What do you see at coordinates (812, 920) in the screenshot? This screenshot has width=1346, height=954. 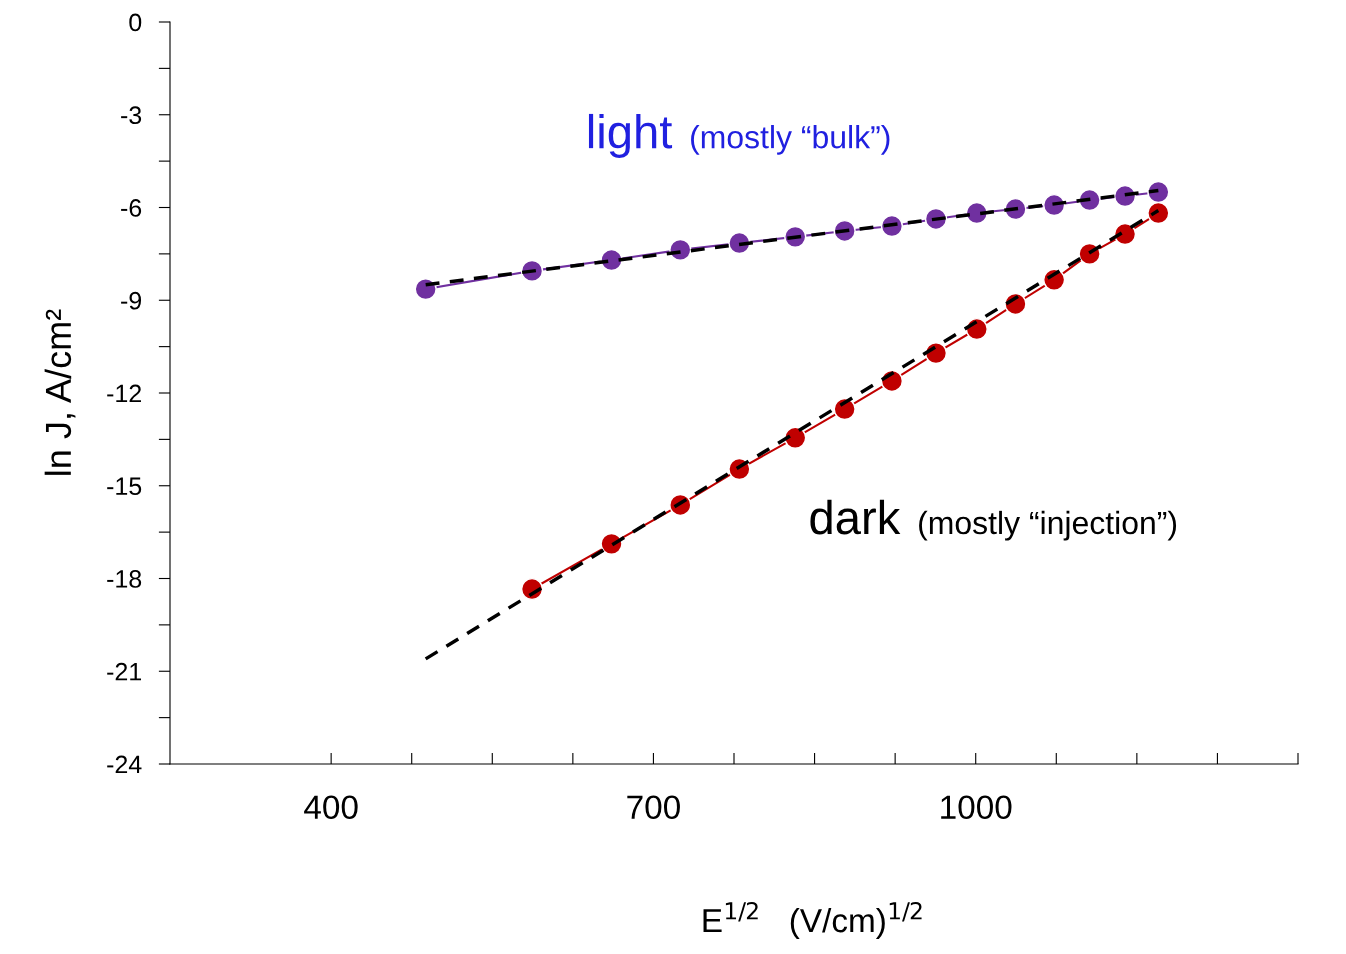 I see `text: E$^{1/2}$ (V/cm)$^{1/2}$` at bounding box center [812, 920].